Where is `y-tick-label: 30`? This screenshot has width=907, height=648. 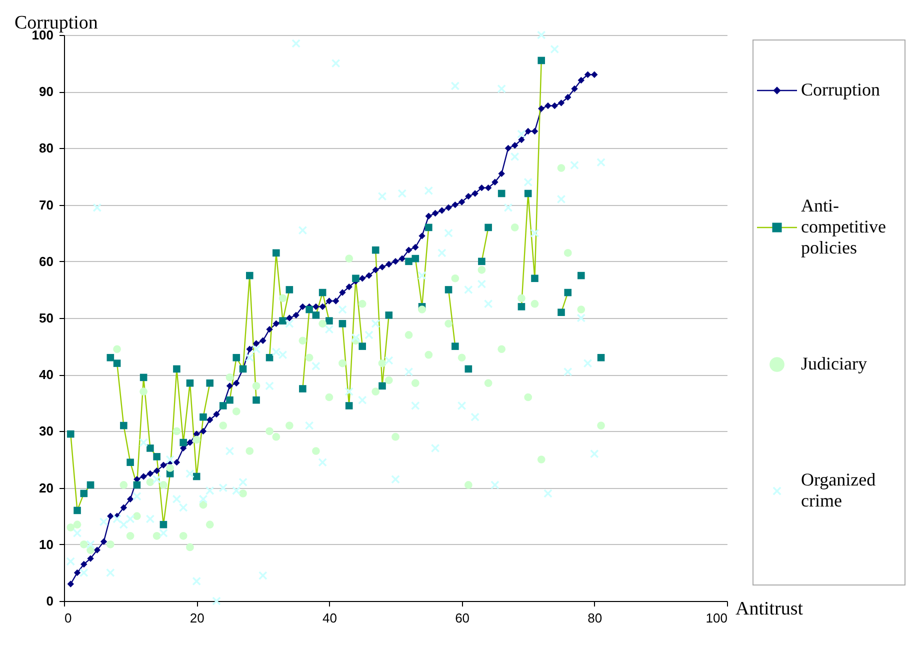 y-tick-label: 30 is located at coordinates (46, 431).